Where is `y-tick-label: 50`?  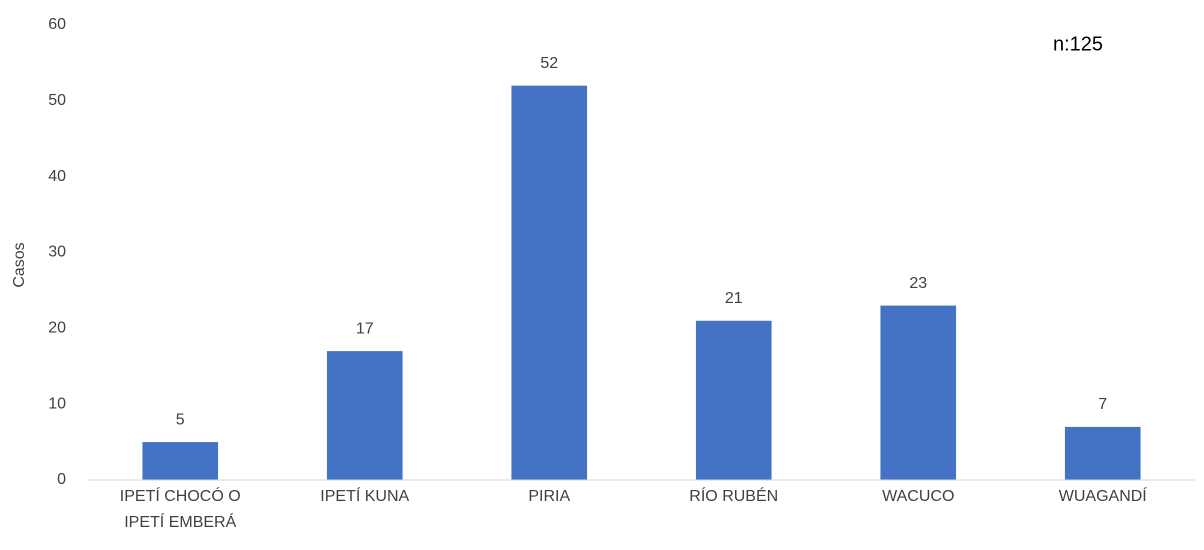
y-tick-label: 50 is located at coordinates (57, 100).